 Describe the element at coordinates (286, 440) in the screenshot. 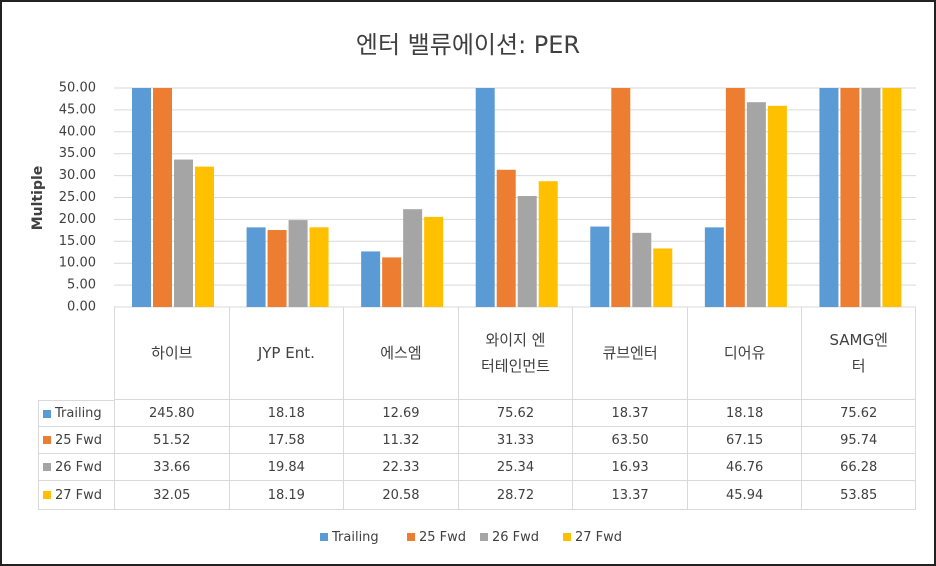

I see `table-value: 17.58` at that location.